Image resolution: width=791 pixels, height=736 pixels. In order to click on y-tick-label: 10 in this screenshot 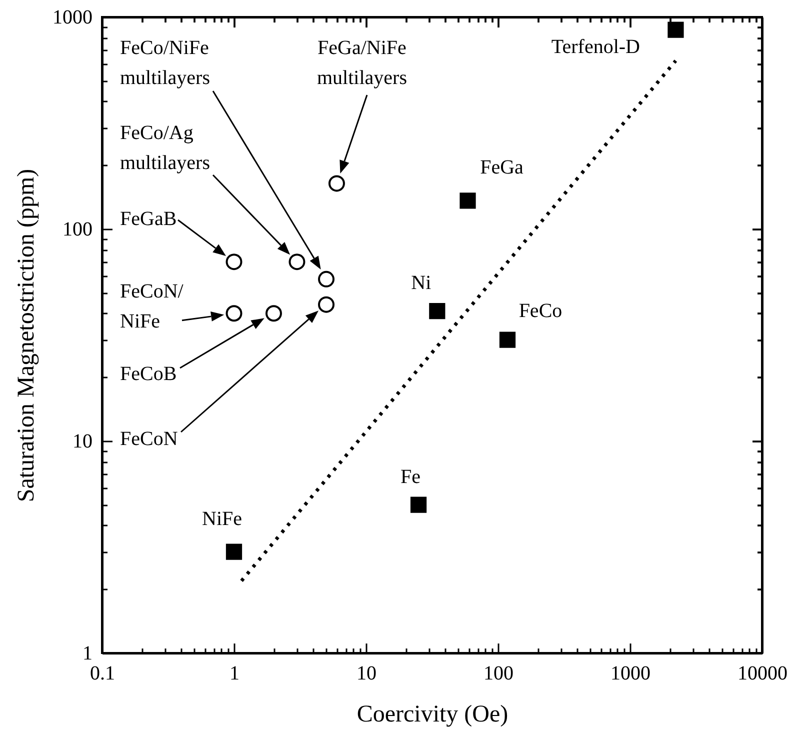, I will do `click(82, 441)`.